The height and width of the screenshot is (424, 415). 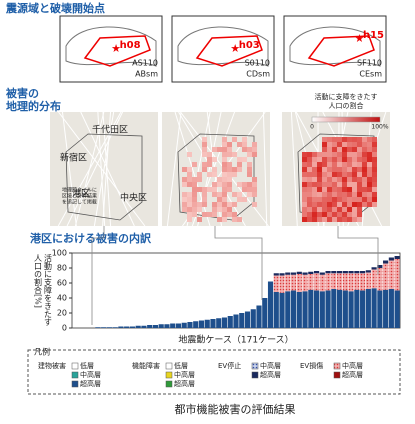 What do you see at coordinates (111, 46) in the screenshot?
I see `coast` at bounding box center [111, 46].